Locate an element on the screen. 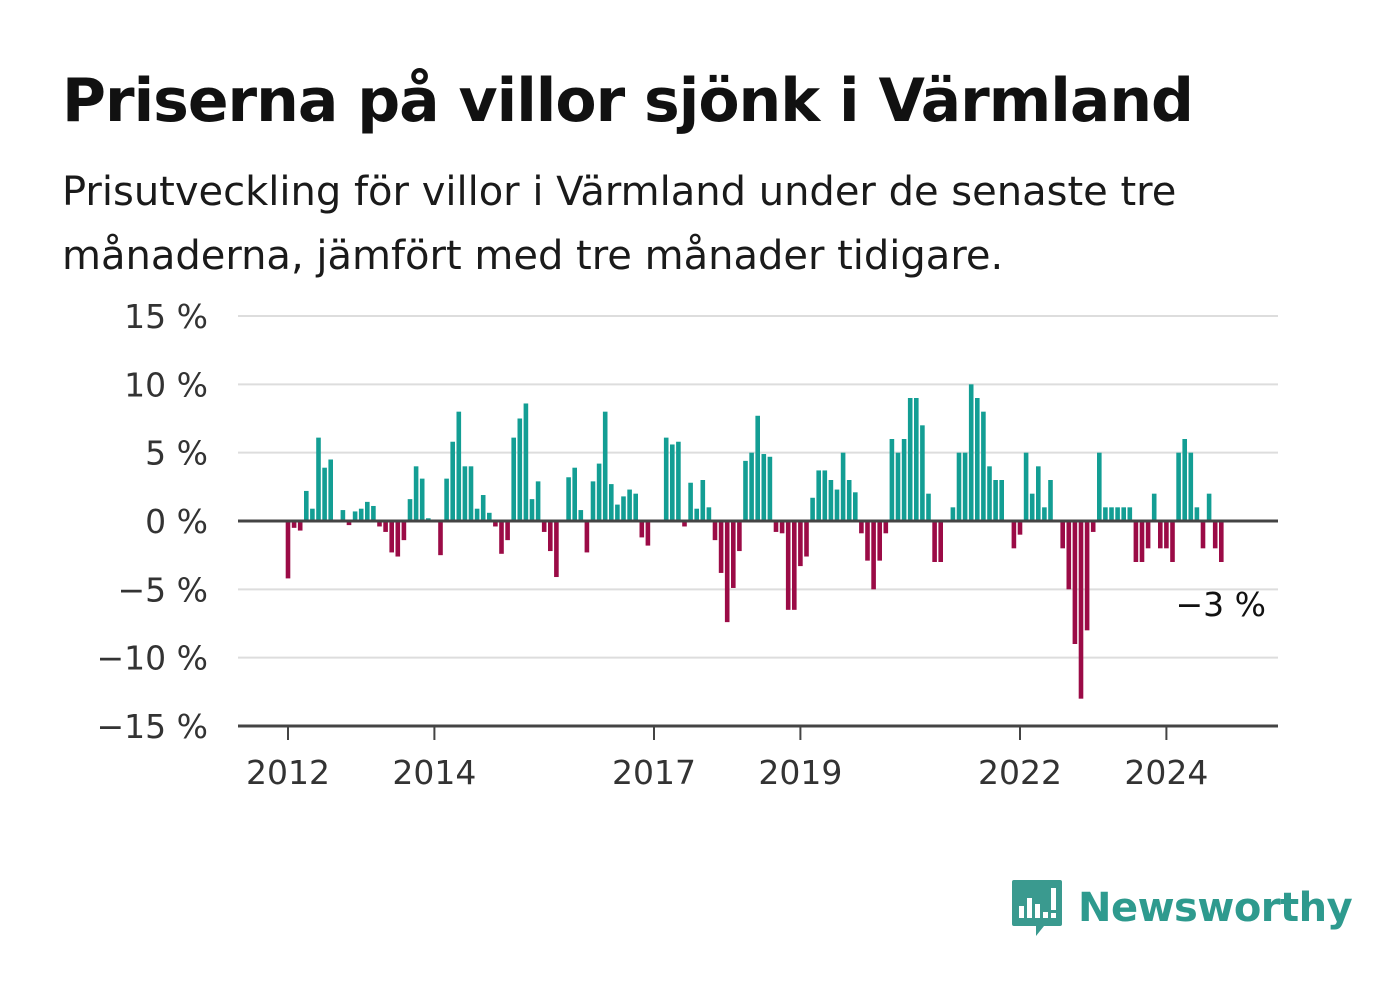 The height and width of the screenshot is (999, 1382). y-tick-label: 5 % is located at coordinates (176, 453).